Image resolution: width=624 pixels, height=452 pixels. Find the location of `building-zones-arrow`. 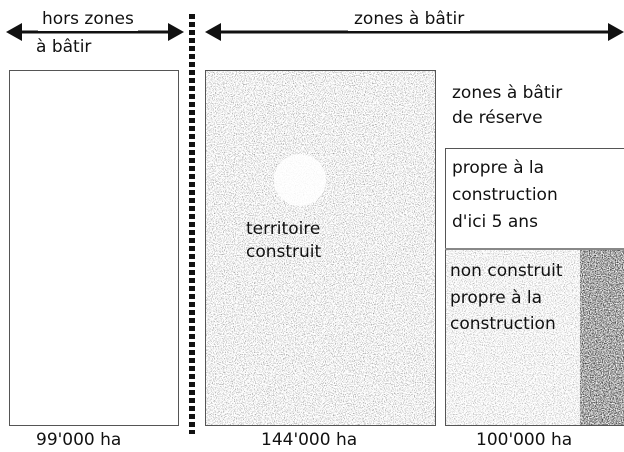

building-zones-arrow is located at coordinates (414, 32).